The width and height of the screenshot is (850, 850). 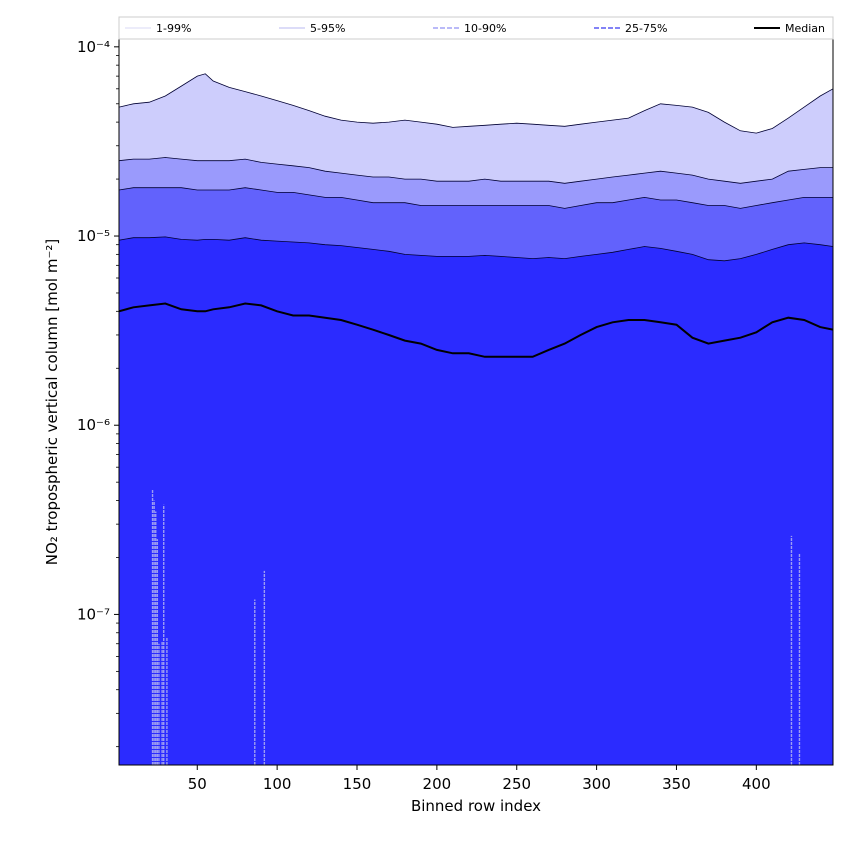 I want to click on legend-label: Median, so click(x=805, y=28).